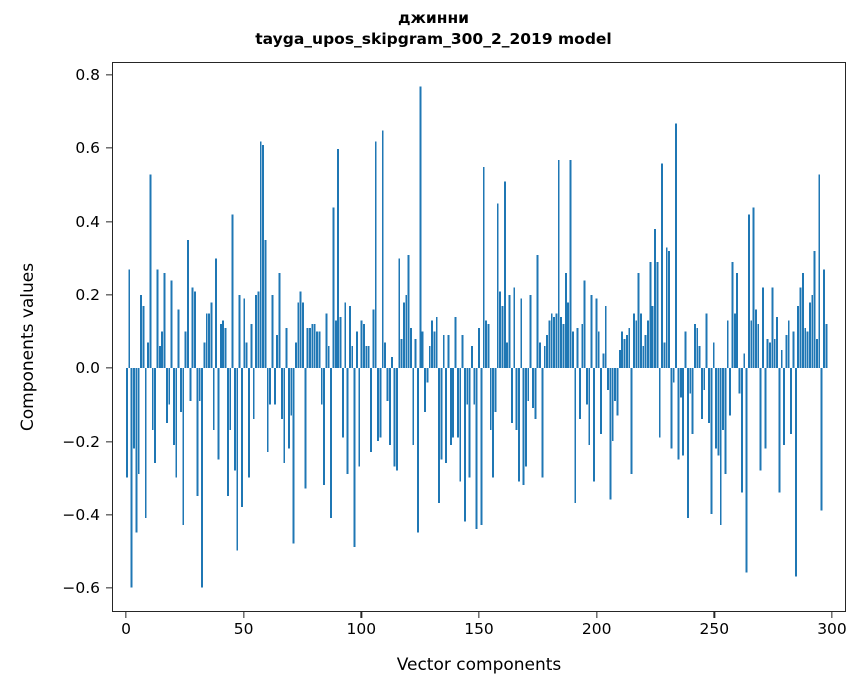  Describe the element at coordinates (87, 148) in the screenshot. I see `y-tick-label: 0.6` at that location.